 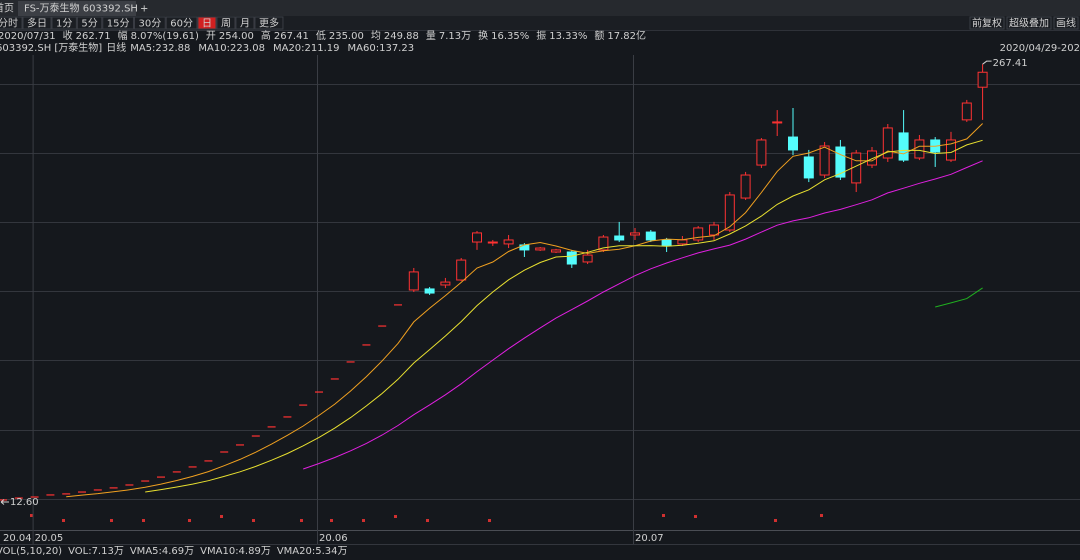 I want to click on quote-value: 267.41, so click(x=291, y=36).